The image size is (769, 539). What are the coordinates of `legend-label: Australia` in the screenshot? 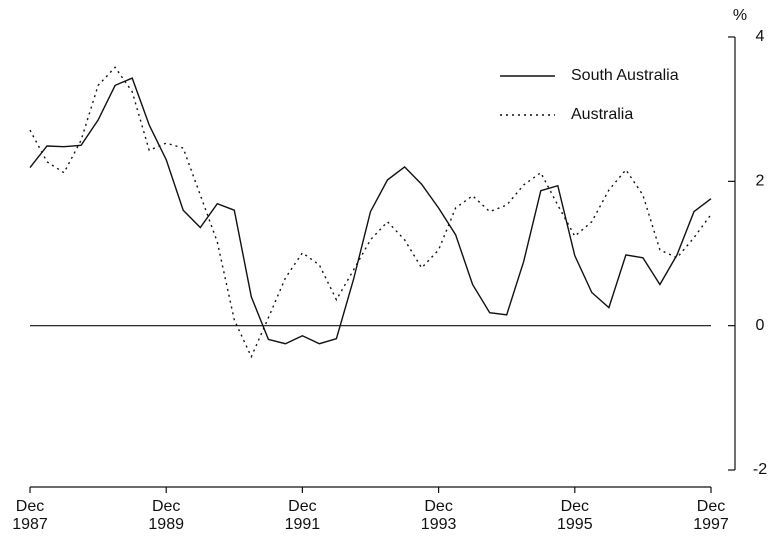 It's located at (602, 114).